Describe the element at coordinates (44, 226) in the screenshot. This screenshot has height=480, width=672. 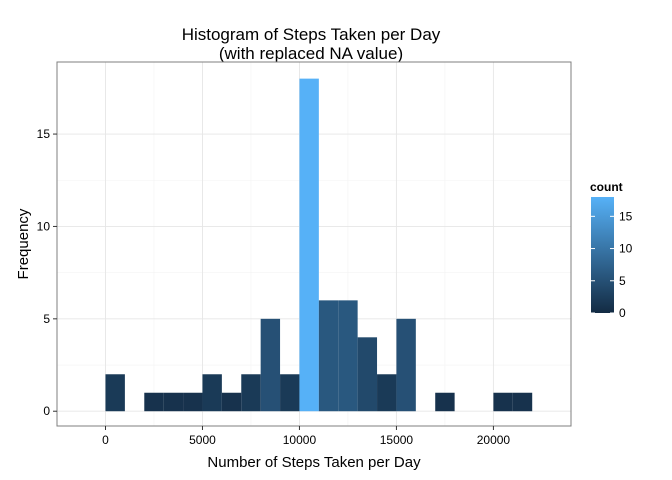
I see `y-tick-label: 10` at that location.